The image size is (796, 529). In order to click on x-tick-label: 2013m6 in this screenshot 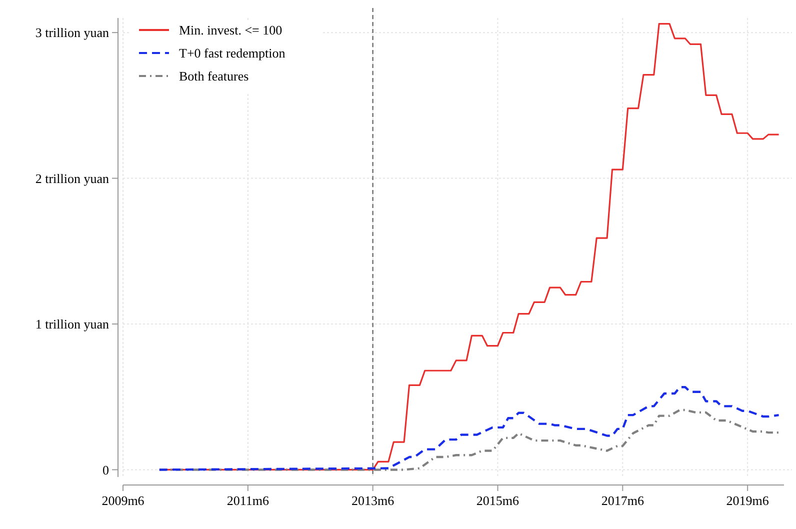, I will do `click(373, 500)`.